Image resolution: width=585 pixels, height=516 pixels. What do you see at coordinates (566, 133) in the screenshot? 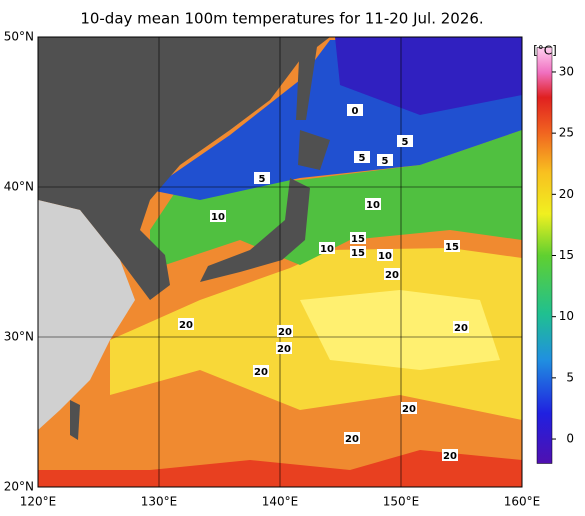
I see `colorbar-tick-label: 25` at bounding box center [566, 133].